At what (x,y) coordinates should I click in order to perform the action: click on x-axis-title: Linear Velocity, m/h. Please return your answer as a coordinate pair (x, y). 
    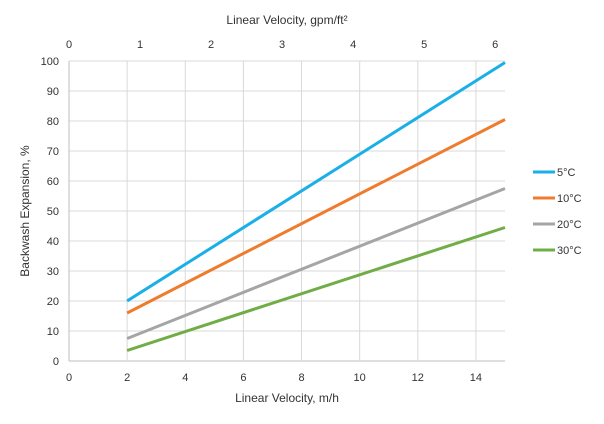
    Looking at the image, I should click on (287, 398).